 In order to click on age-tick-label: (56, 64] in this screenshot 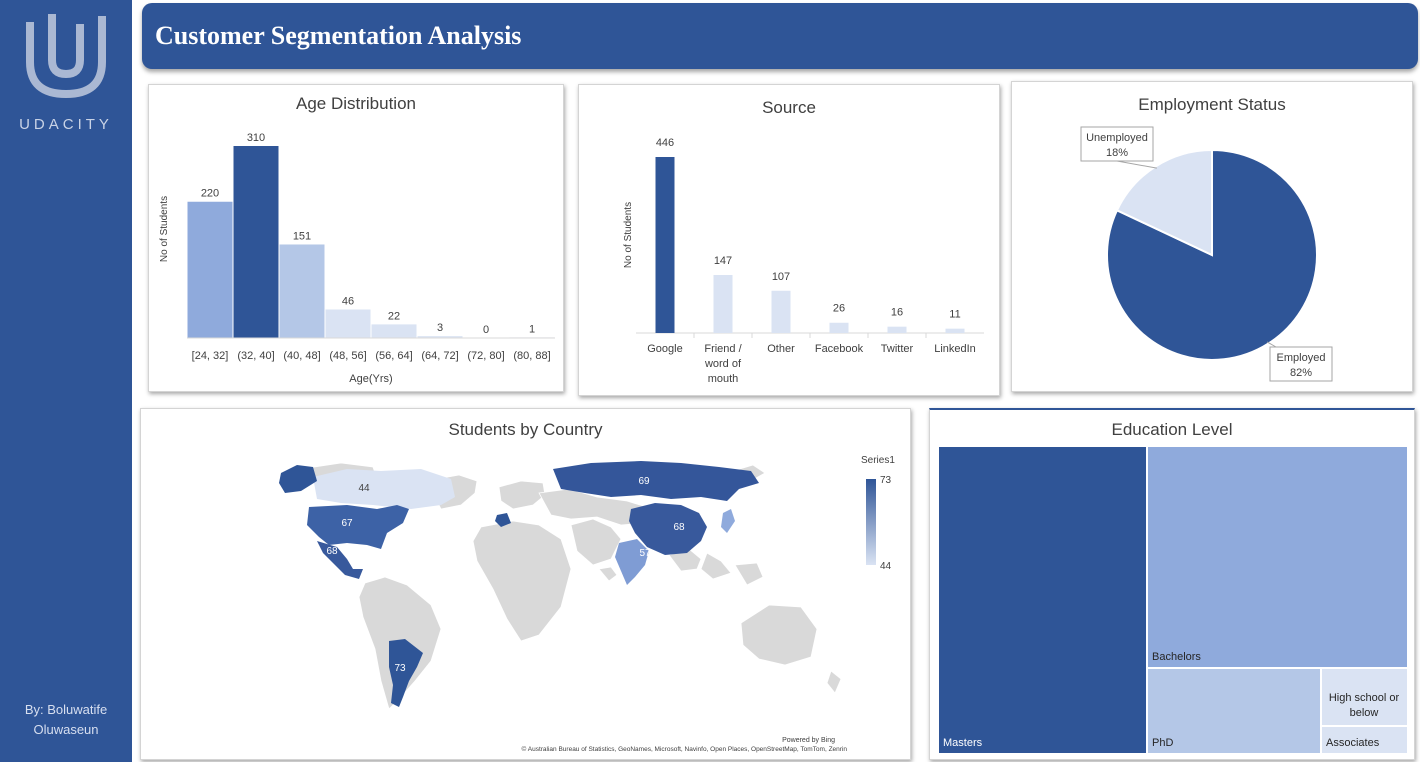, I will do `click(393, 356)`.